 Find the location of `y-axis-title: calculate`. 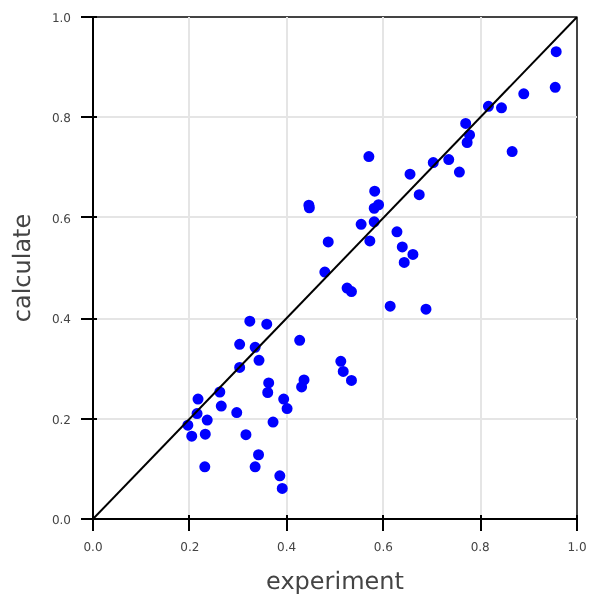

y-axis-title: calculate is located at coordinates (21, 268).